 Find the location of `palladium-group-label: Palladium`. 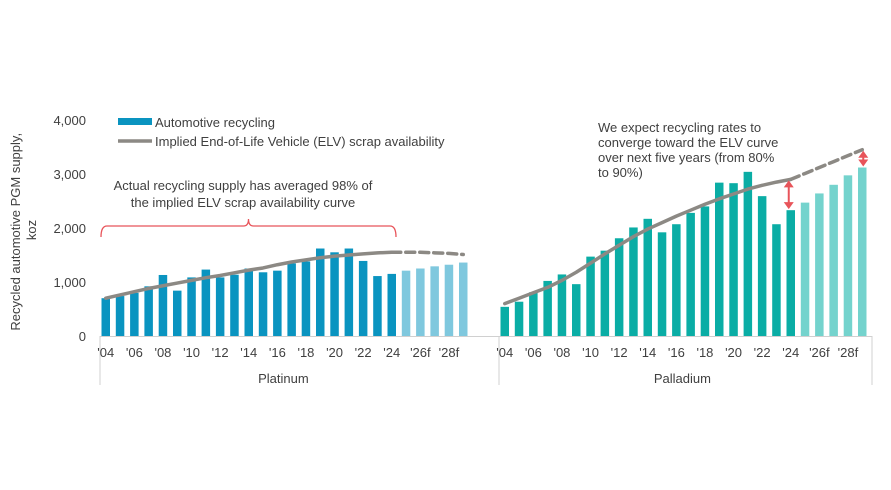

palladium-group-label: Palladium is located at coordinates (682, 378).